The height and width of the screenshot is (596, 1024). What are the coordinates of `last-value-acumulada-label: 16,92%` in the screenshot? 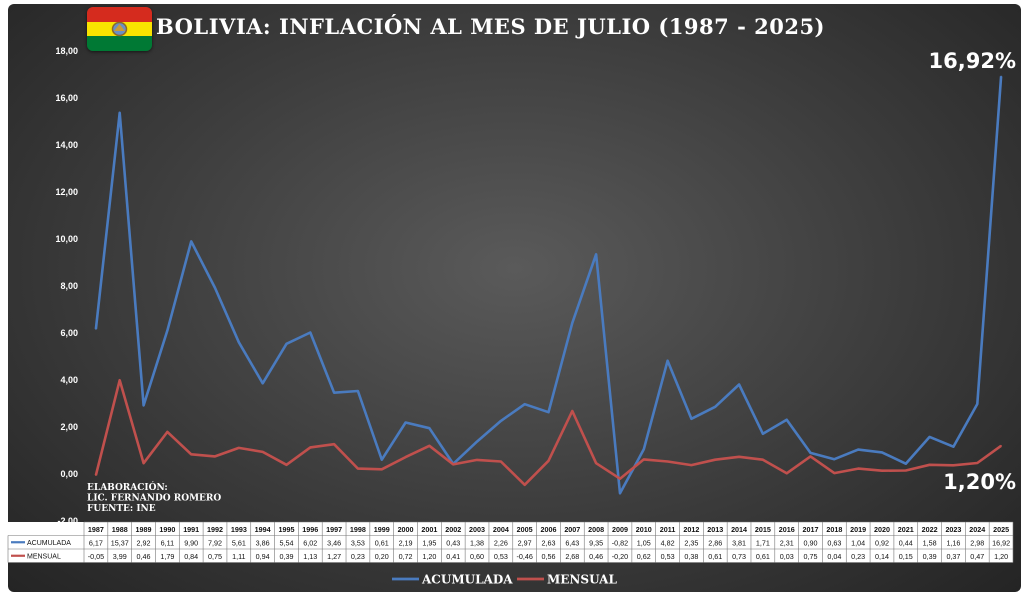 It's located at (972, 61).